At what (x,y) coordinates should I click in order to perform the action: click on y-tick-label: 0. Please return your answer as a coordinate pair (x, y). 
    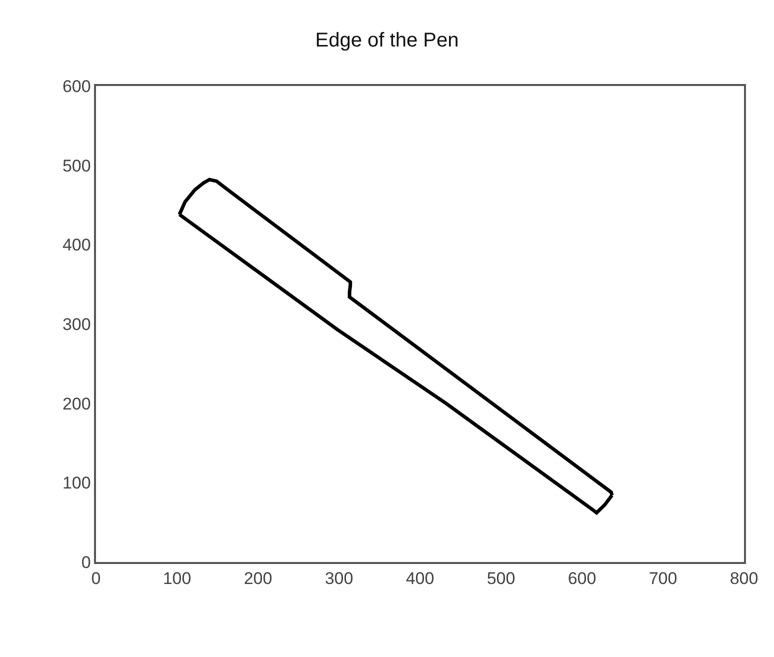
    Looking at the image, I should click on (86, 562).